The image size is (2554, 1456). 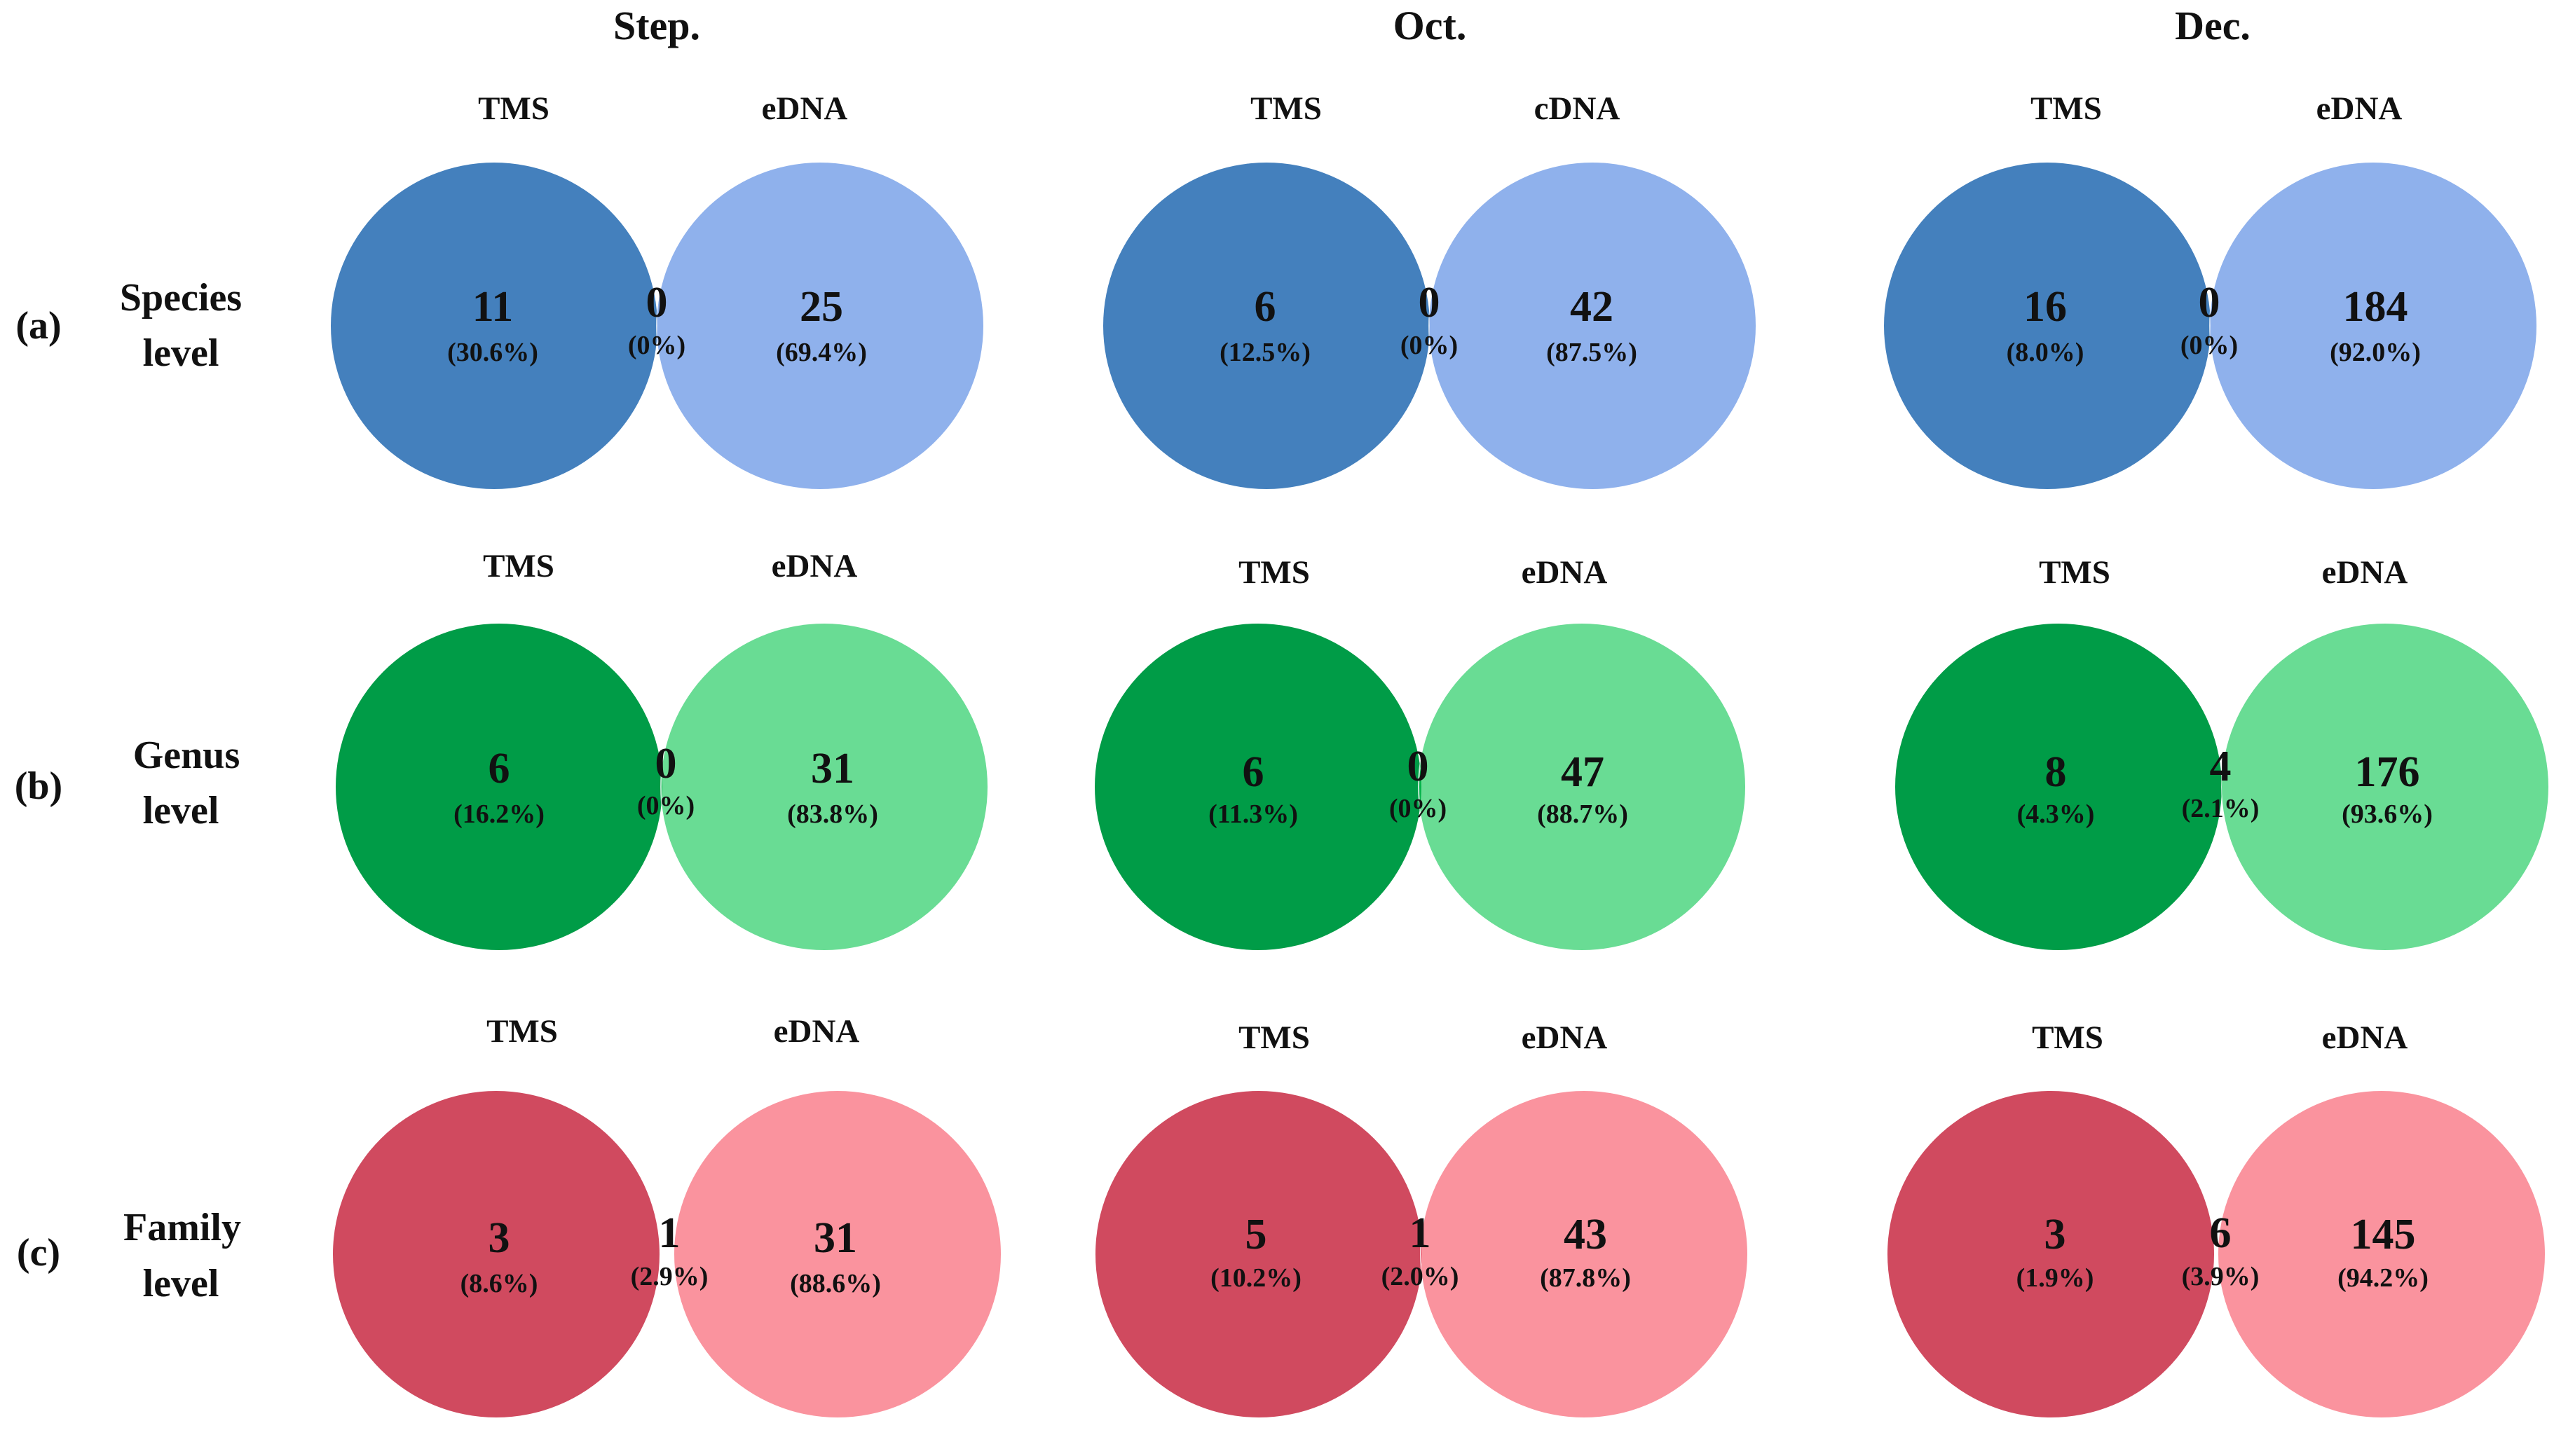 I want to click on row-name-species-level: level, so click(x=181, y=353).